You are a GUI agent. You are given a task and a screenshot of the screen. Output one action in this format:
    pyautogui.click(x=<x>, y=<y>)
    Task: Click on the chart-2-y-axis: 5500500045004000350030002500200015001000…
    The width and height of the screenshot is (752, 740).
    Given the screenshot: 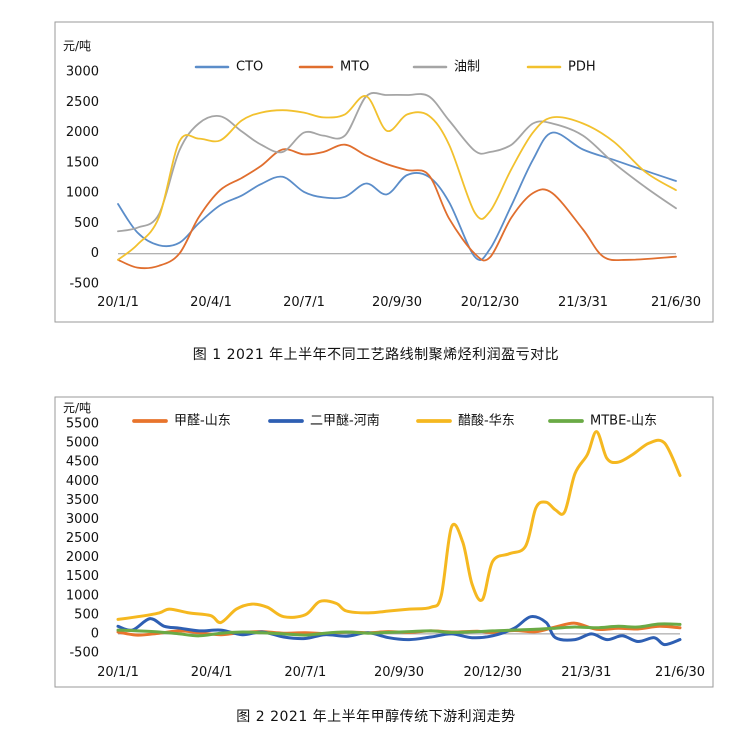 What is the action you would take?
    pyautogui.click(x=82, y=539)
    